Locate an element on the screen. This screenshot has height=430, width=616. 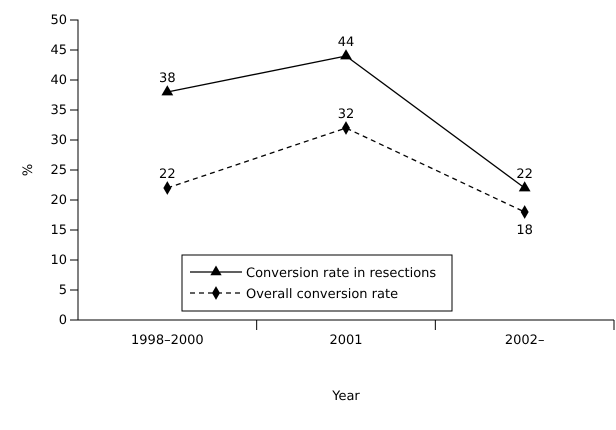
y-tick-label: 15 is located at coordinates (58, 230).